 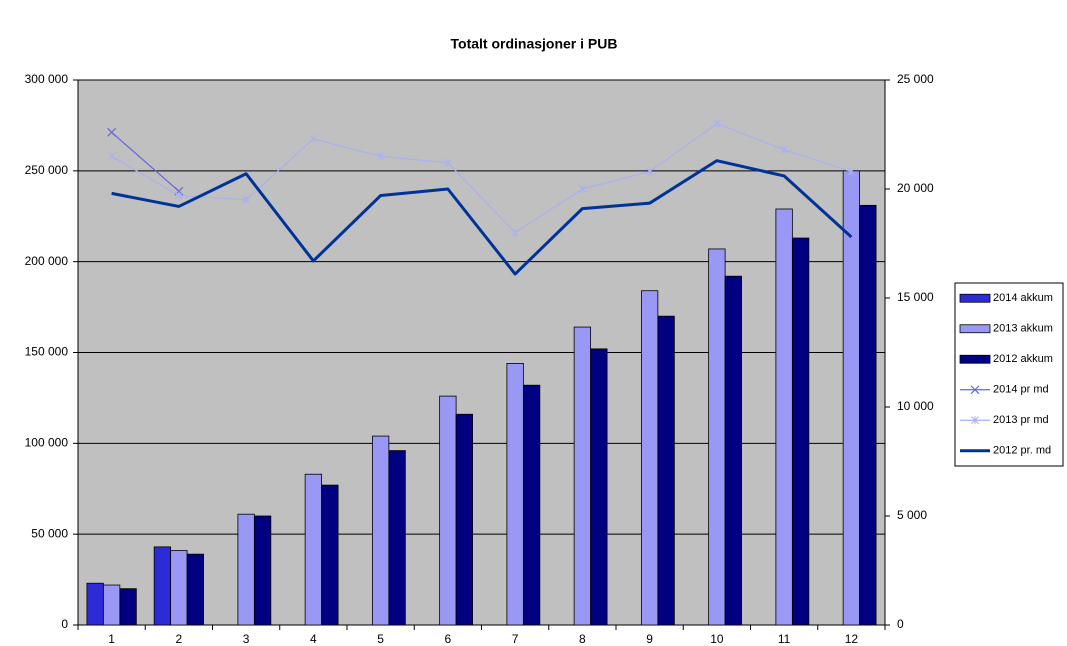 What do you see at coordinates (515, 639) in the screenshot?
I see `x-tick-label: 7` at bounding box center [515, 639].